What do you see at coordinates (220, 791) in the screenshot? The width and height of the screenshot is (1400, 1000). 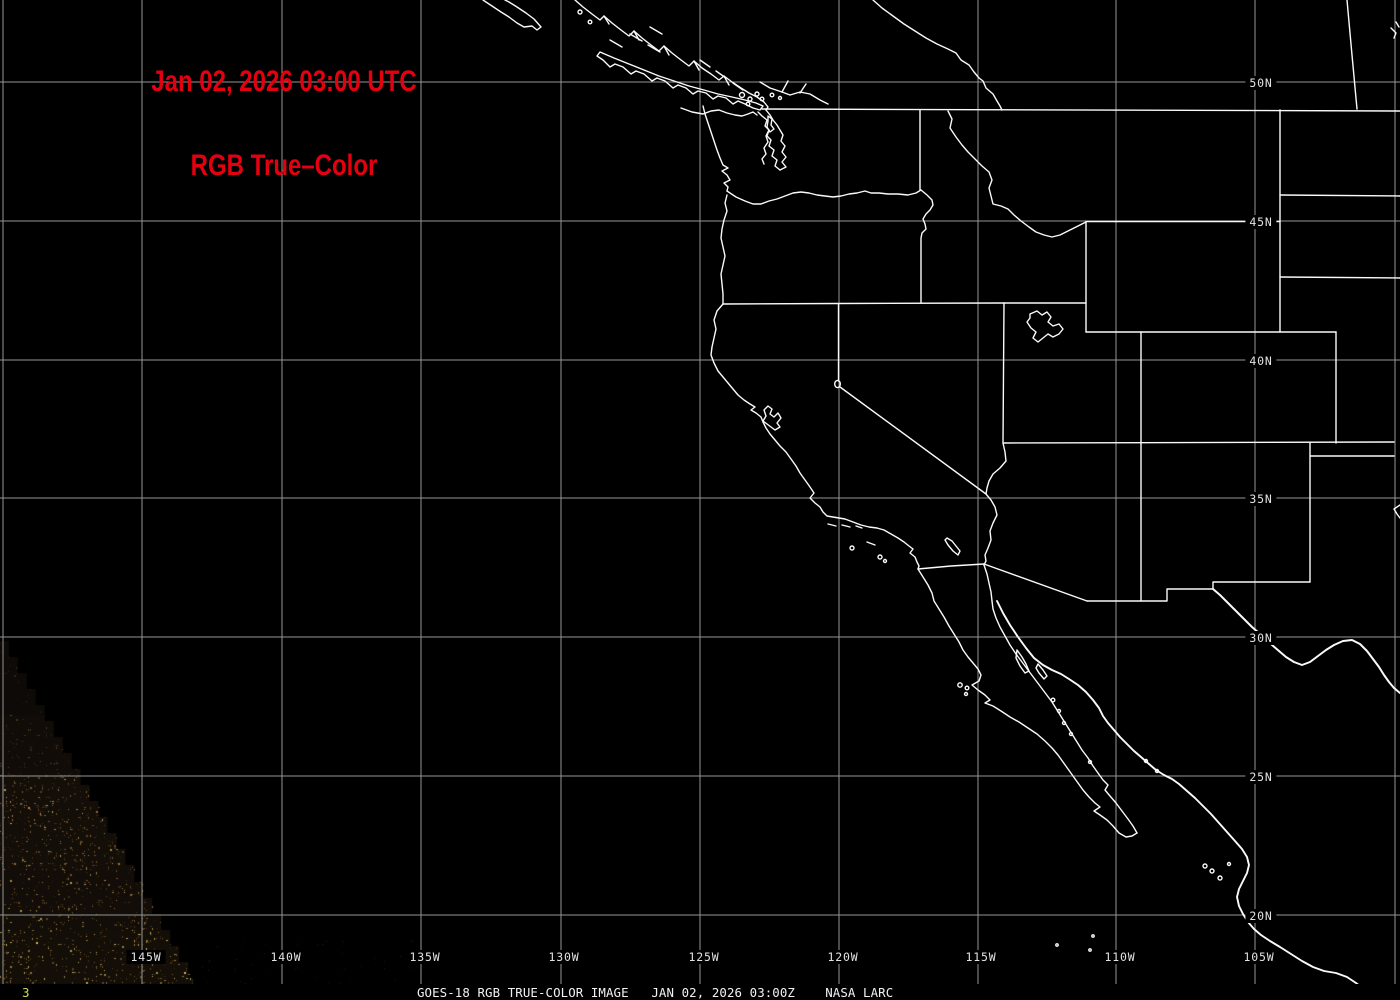 I see `twilight-limb-noise-region` at bounding box center [220, 791].